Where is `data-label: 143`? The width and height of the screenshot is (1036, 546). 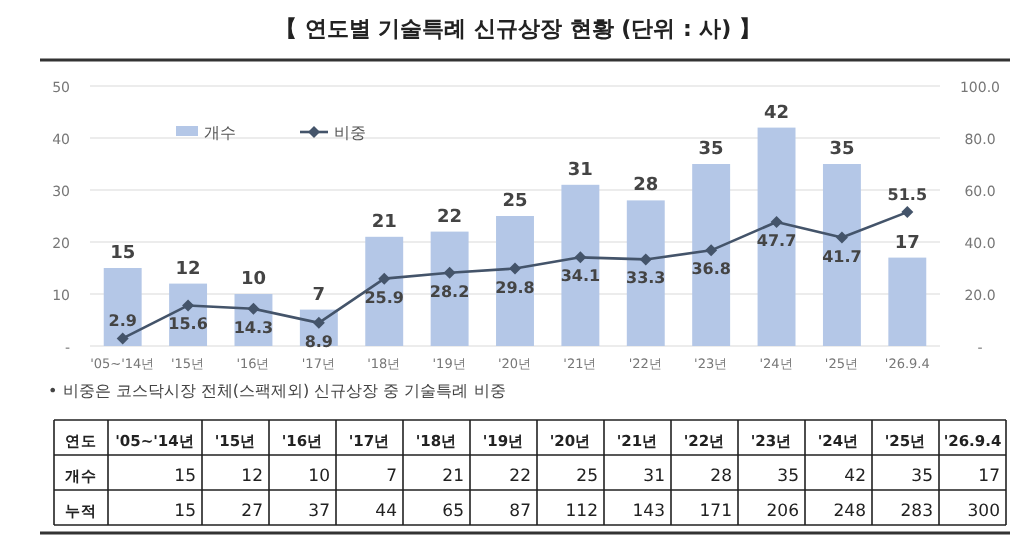 data-label: 143 is located at coordinates (648, 511).